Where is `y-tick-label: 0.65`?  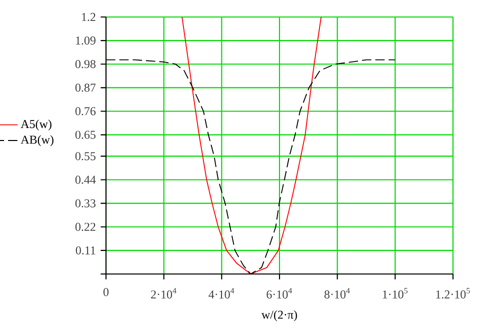
y-tick-label: 0.65 is located at coordinates (85, 134).